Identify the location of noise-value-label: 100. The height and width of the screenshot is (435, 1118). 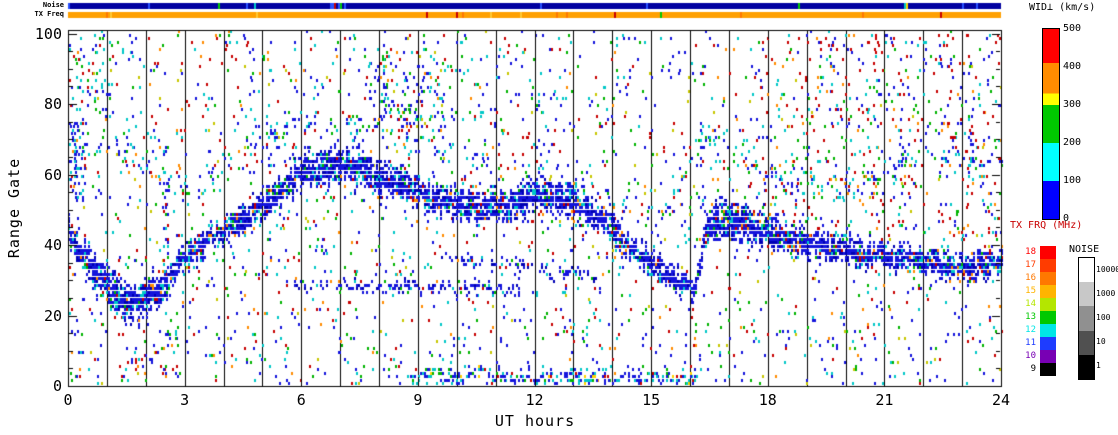
(1103, 317).